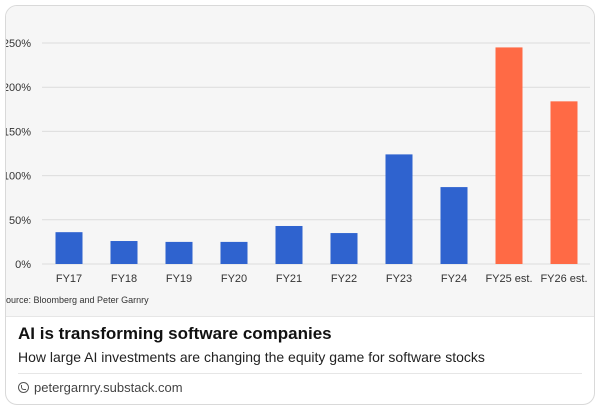 The width and height of the screenshot is (600, 409). Describe the element at coordinates (18, 177) in the screenshot. I see `y-tick-label: 100%` at that location.